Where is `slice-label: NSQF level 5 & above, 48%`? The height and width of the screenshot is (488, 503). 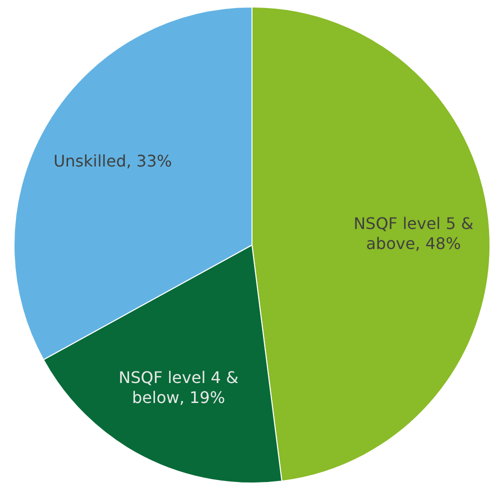 slice-label: NSQF level 5 & above, 48% is located at coordinates (414, 234).